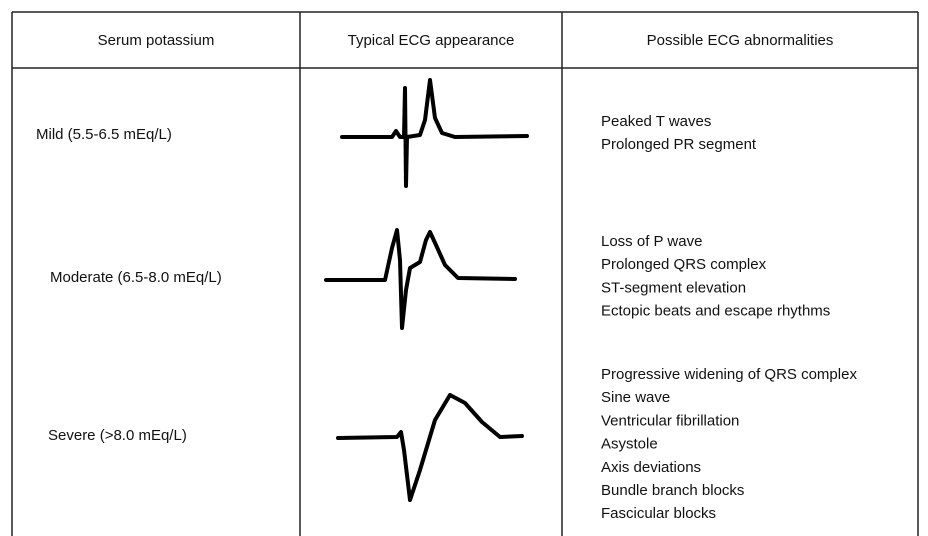  What do you see at coordinates (156, 40) in the screenshot?
I see `header-cell: Serum potassium` at bounding box center [156, 40].